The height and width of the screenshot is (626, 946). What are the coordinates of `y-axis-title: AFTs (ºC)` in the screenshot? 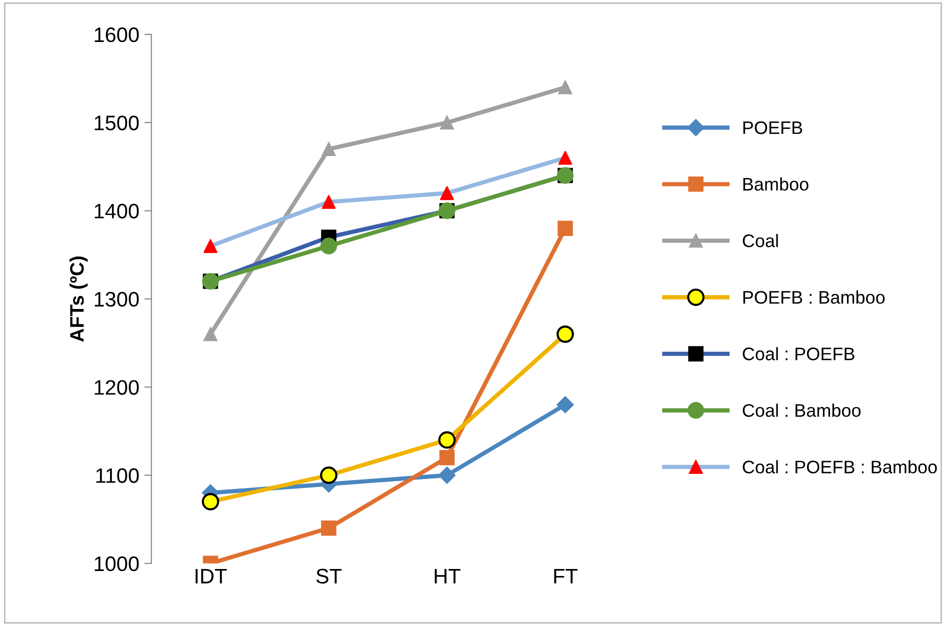 It's located at (79, 299).